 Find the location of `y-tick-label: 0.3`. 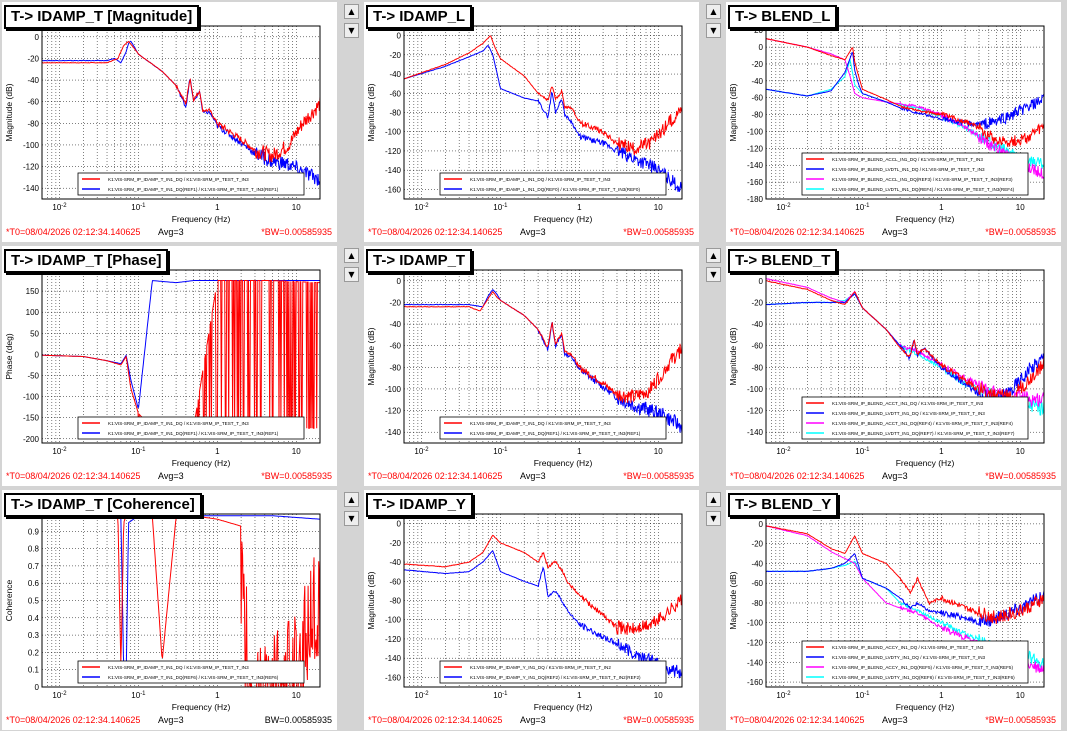

y-tick-label: 0.3 is located at coordinates (34, 635).